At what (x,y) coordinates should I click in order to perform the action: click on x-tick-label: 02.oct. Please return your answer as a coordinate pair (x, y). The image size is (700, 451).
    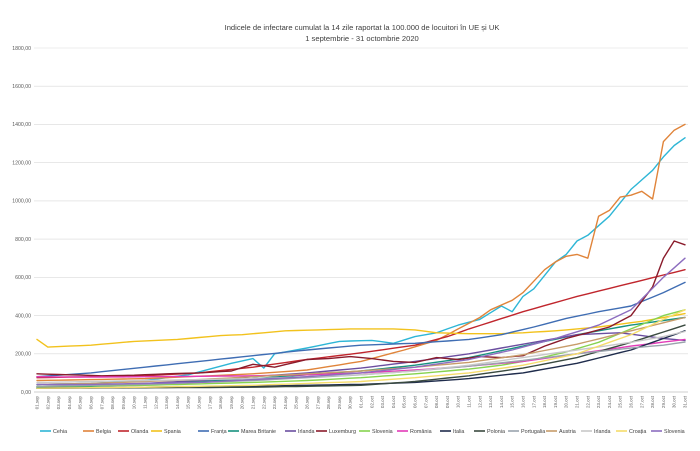
    Looking at the image, I should click on (371, 401).